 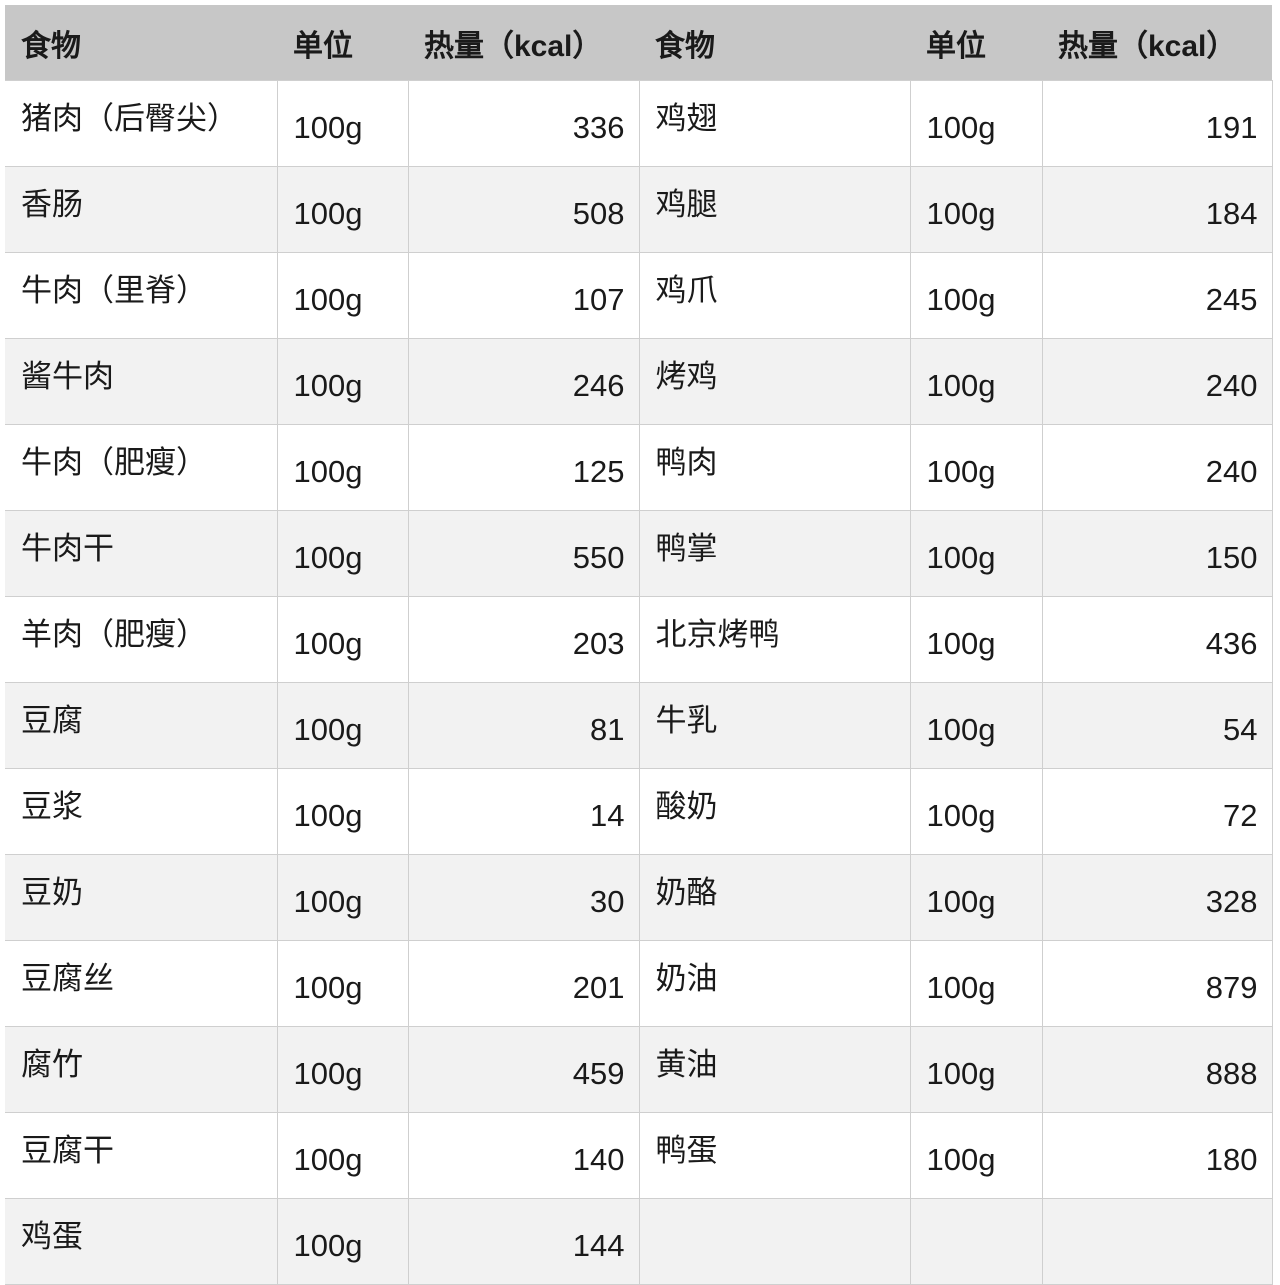 I want to click on food-name-cell: 鸡蛋, so click(x=141, y=1241).